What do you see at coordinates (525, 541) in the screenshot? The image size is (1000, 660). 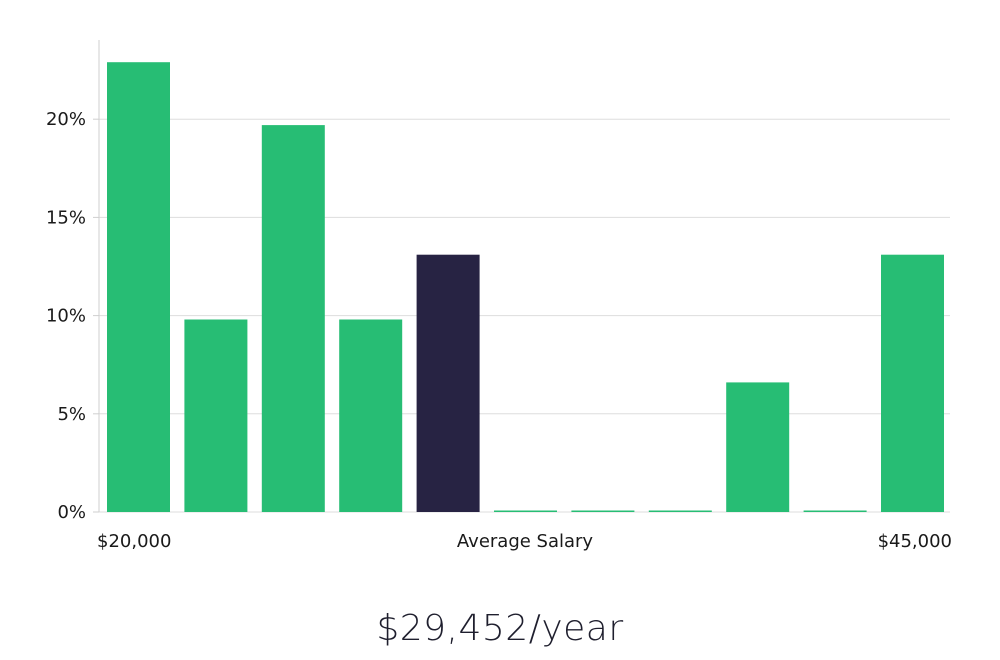 I see `x-label-center: Average Salary` at bounding box center [525, 541].